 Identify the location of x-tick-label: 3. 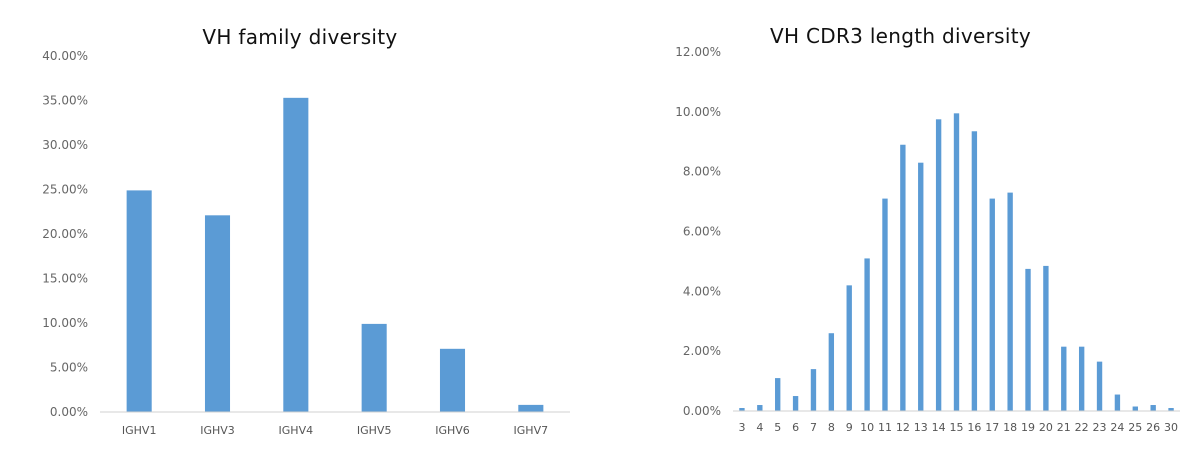
(741, 427).